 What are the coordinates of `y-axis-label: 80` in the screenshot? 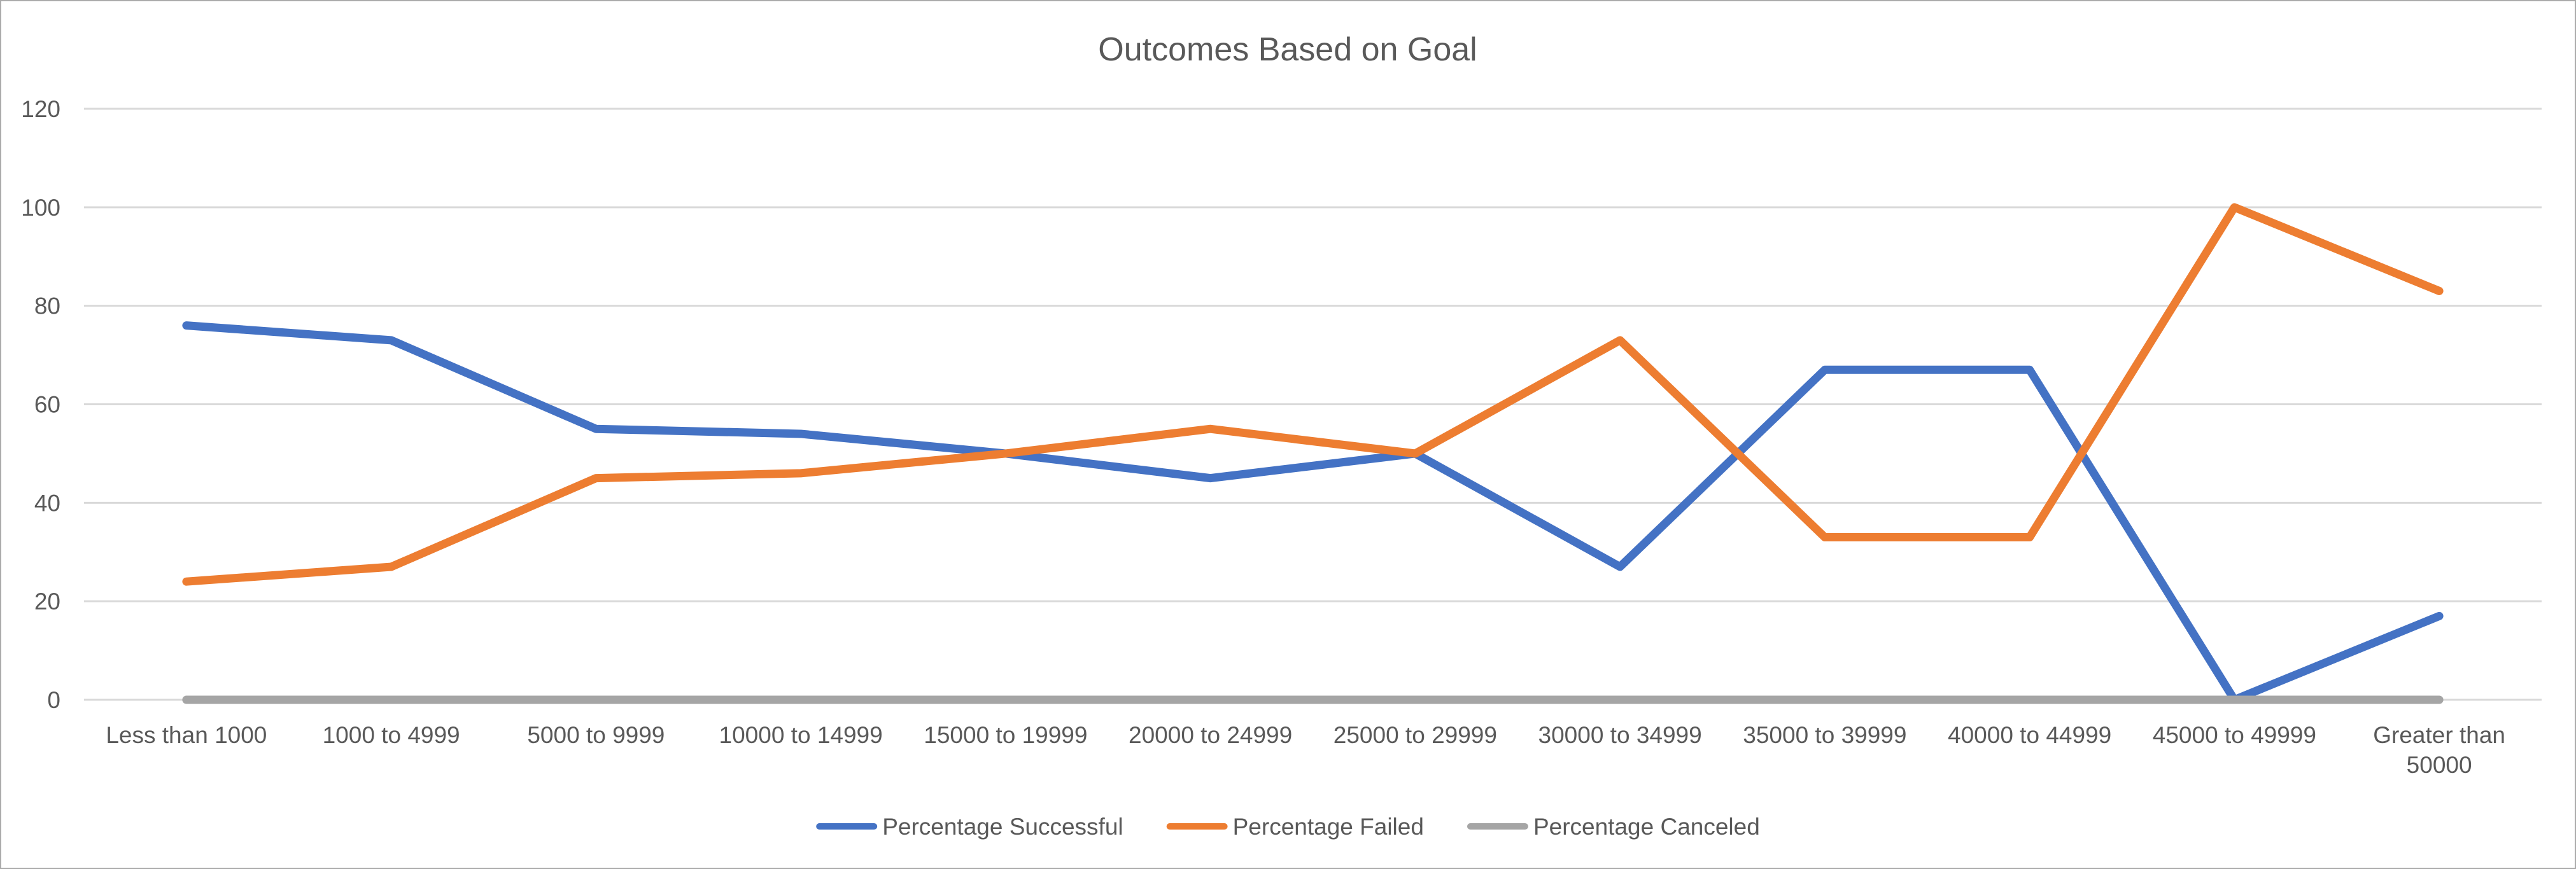 It's located at (47, 306).